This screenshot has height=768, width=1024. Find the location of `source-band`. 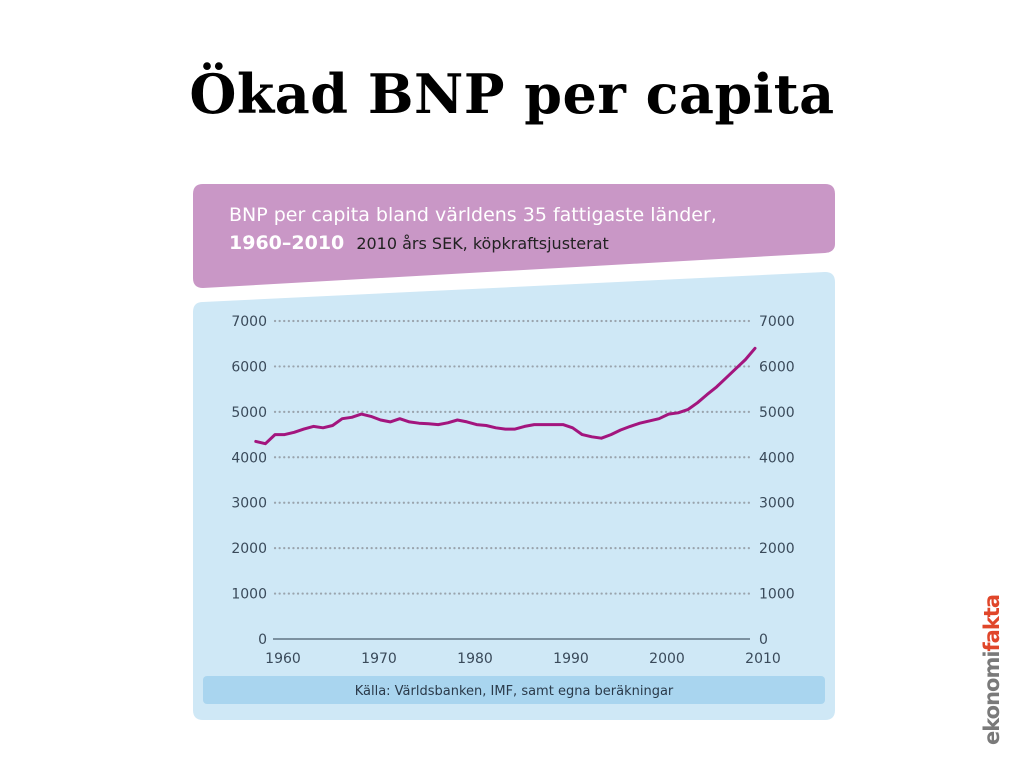

source-band is located at coordinates (514, 690).